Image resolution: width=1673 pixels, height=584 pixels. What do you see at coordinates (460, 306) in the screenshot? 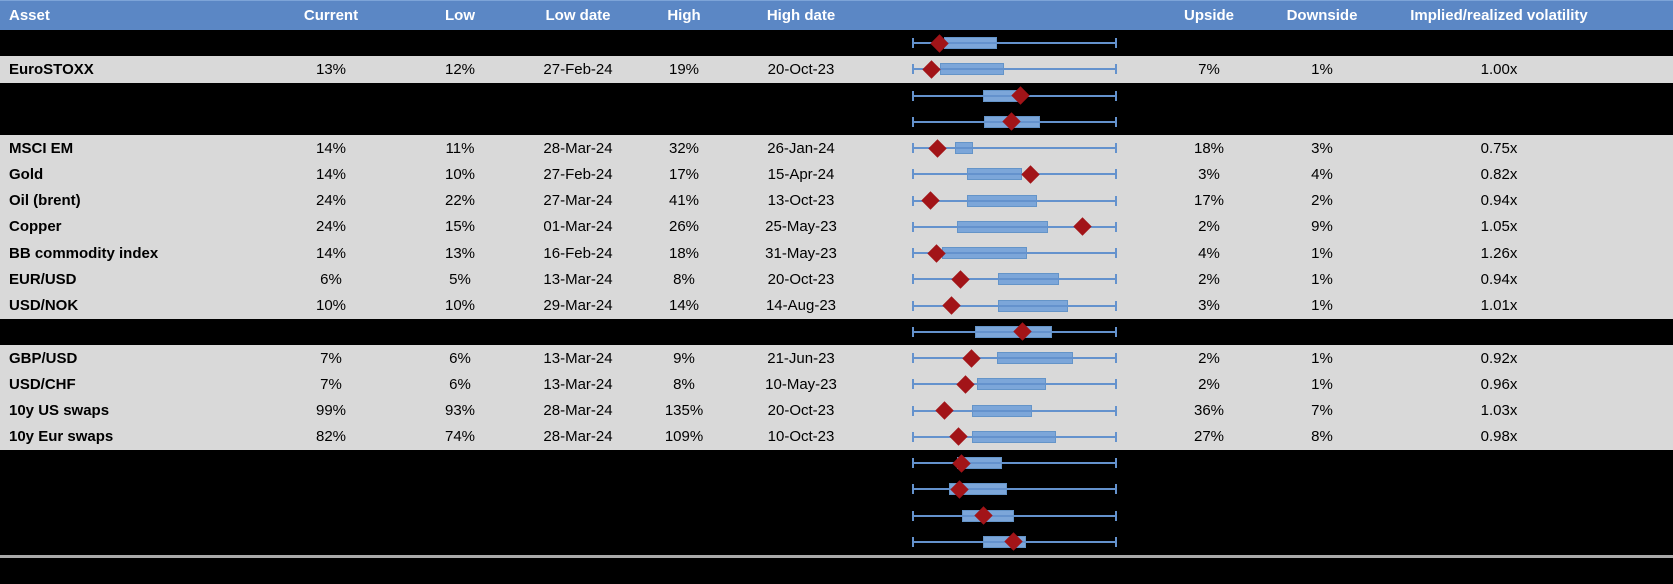
I see `low-cell: 10%` at bounding box center [460, 306].